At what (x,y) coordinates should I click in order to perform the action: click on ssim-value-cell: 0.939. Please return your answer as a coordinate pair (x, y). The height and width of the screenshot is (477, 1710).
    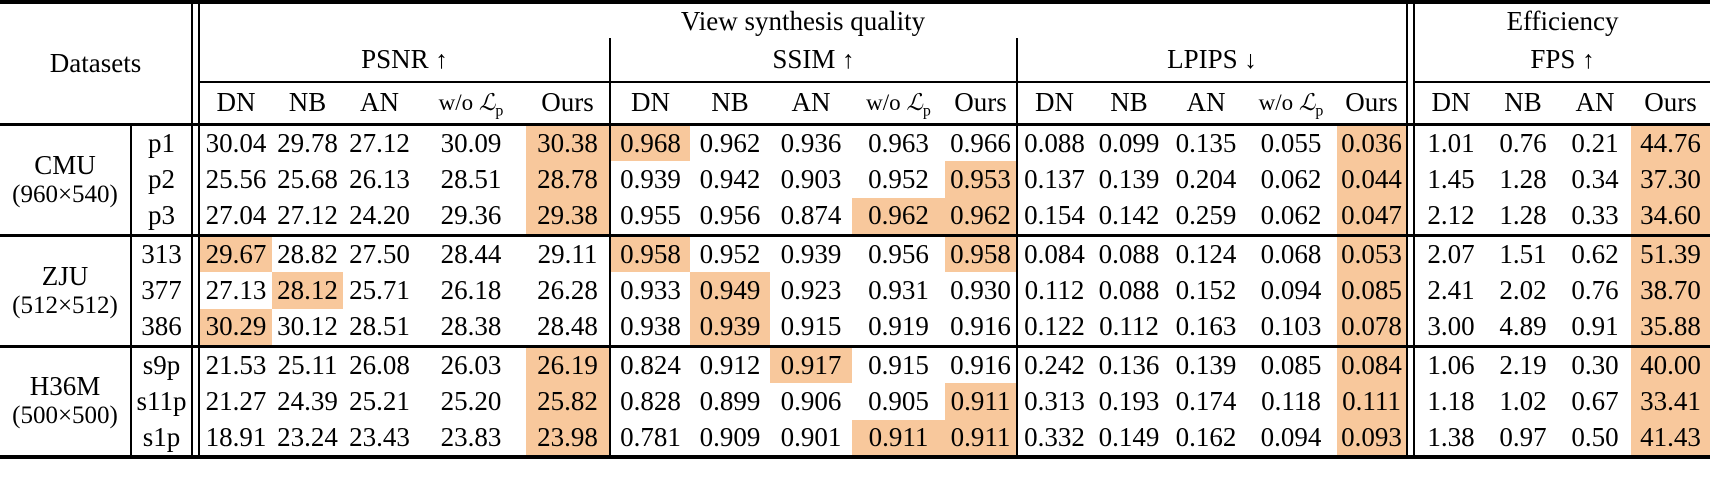
    Looking at the image, I should click on (730, 327).